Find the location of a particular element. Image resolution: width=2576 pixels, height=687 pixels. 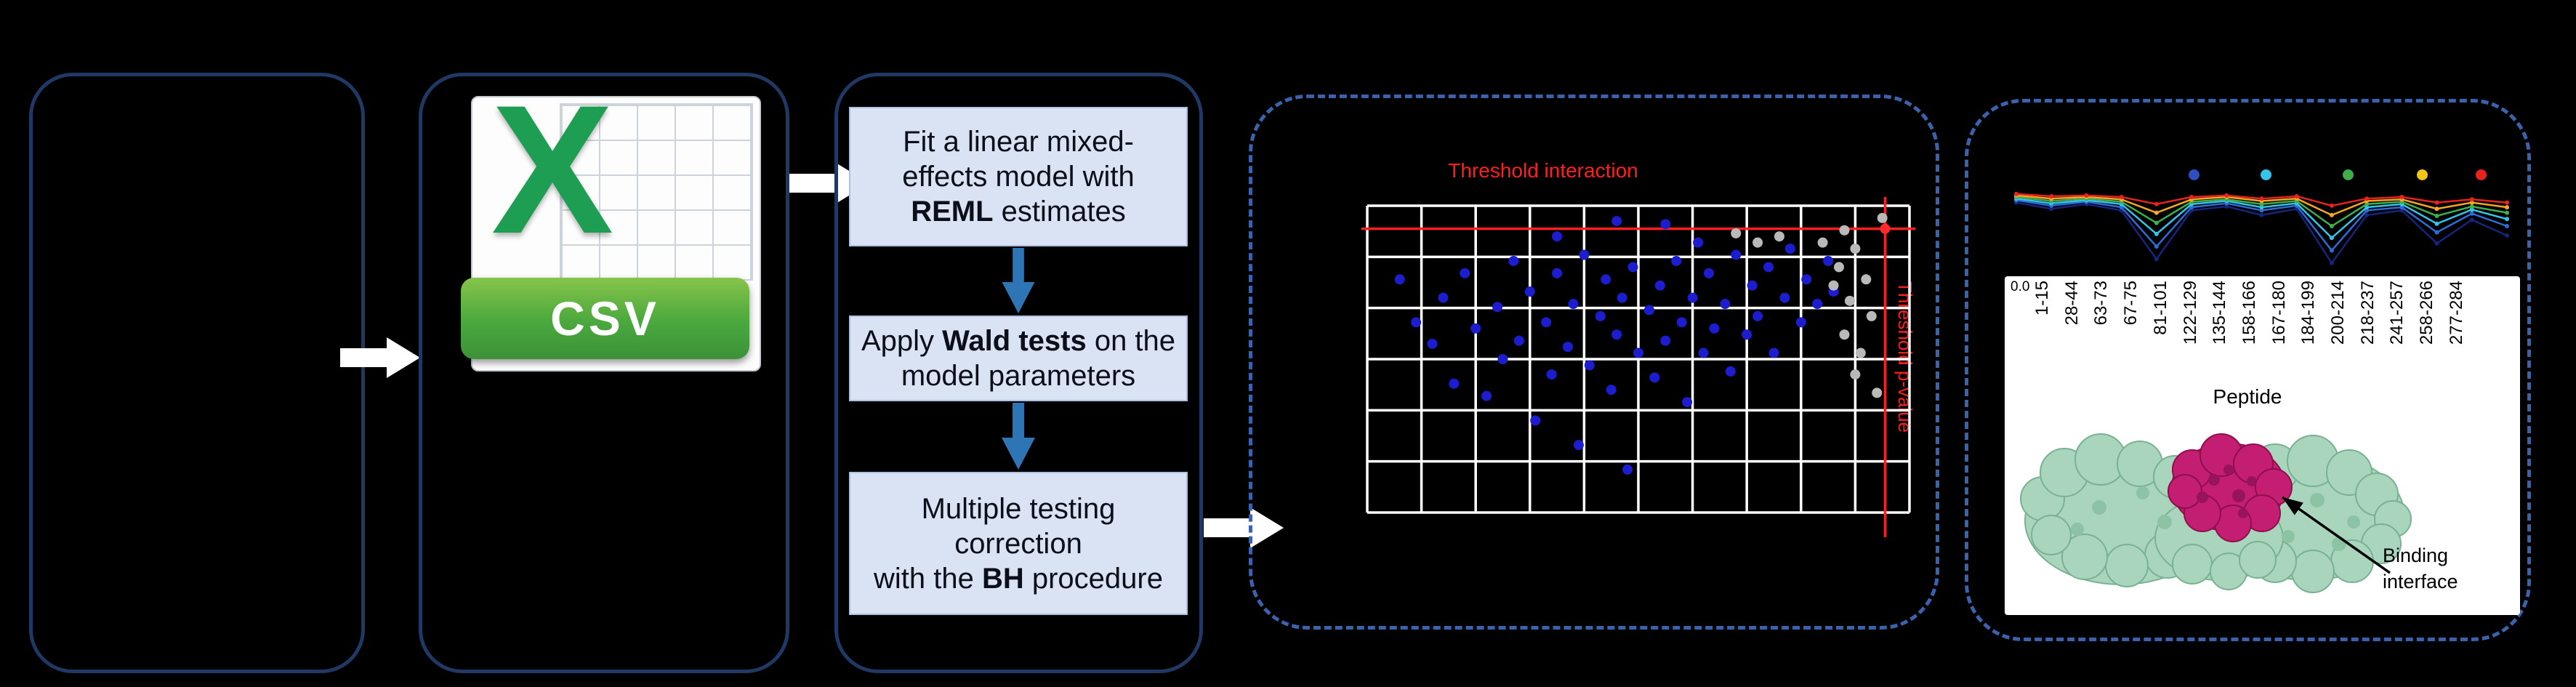

scatter-points-nonsignificant-gray is located at coordinates (1809, 305).